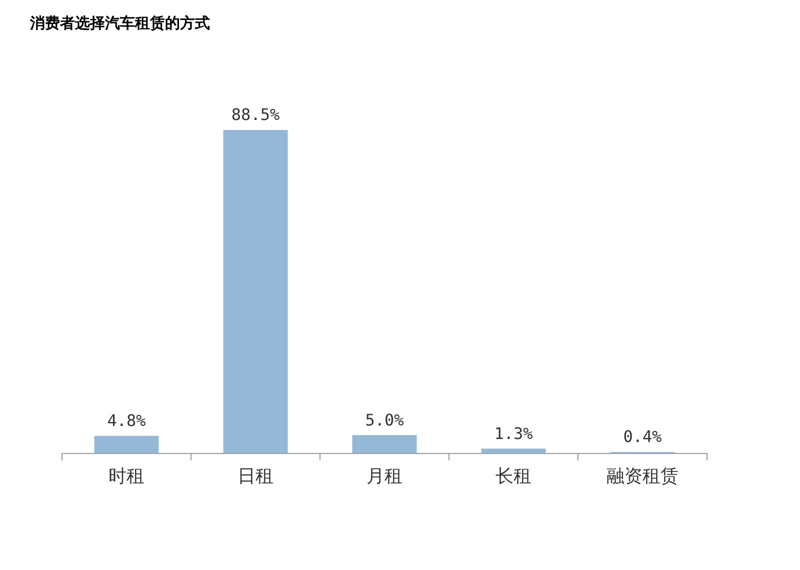 The height and width of the screenshot is (570, 800). Describe the element at coordinates (126, 476) in the screenshot. I see `x-tick-label: 时租` at that location.